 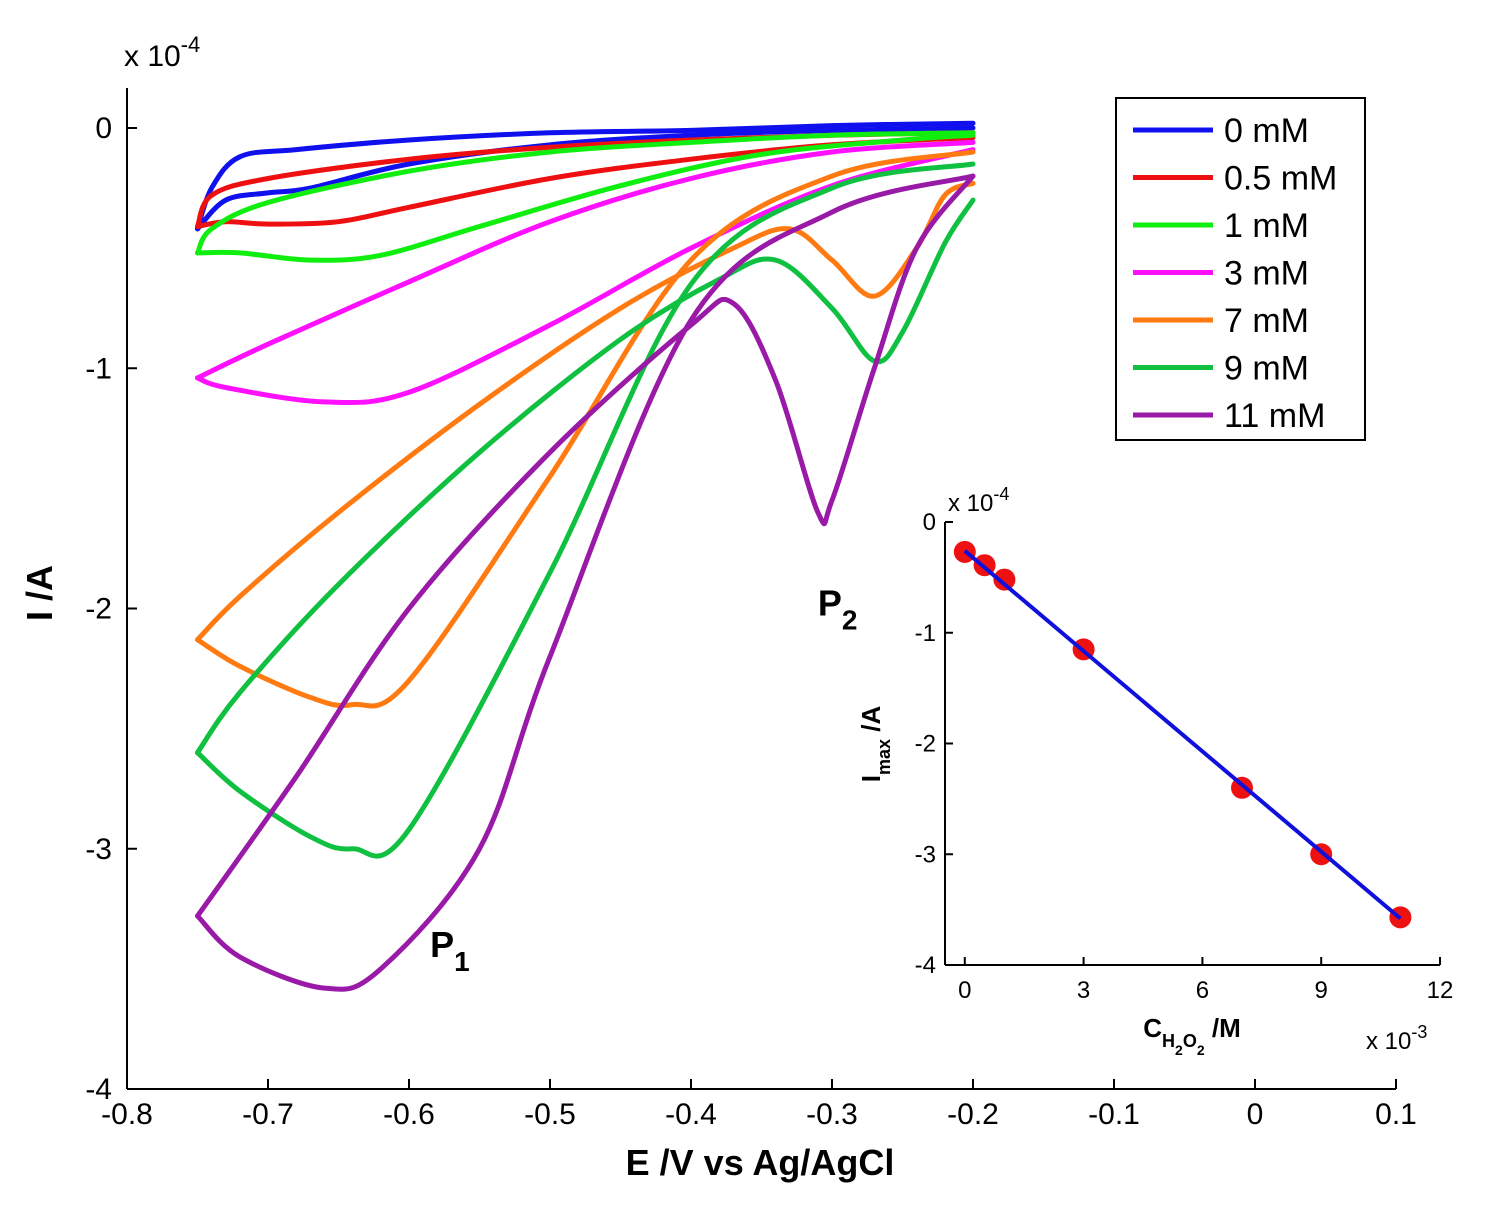 What do you see at coordinates (585, 176) in the screenshot?
I see `series-0-mm-forward-line` at bounding box center [585, 176].